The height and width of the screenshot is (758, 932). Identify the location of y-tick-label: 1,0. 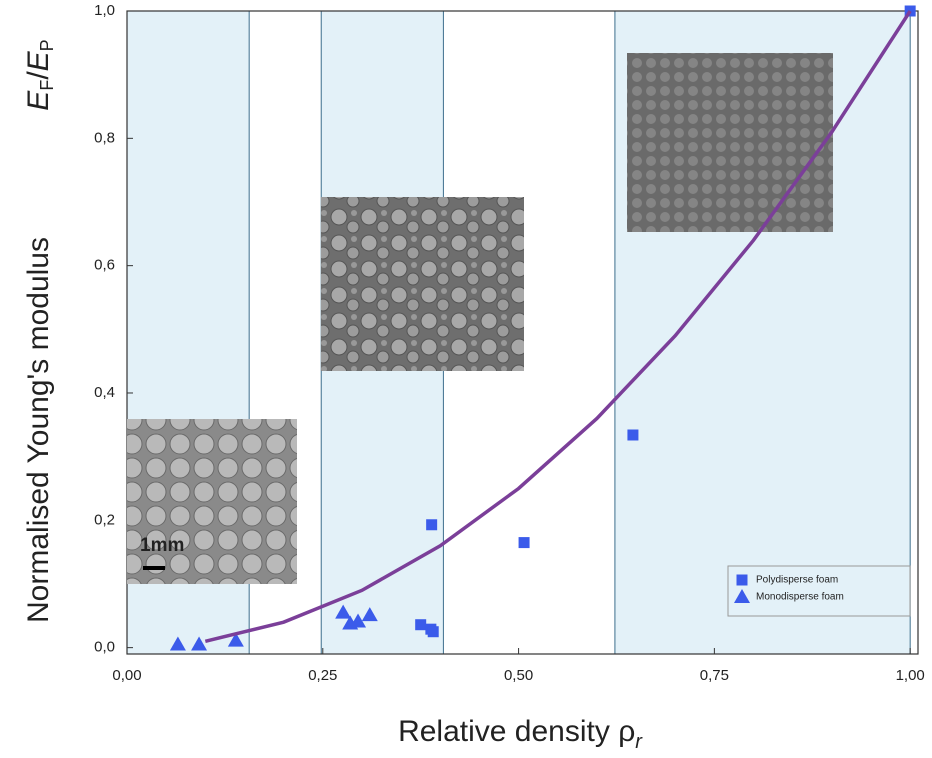
(104, 10).